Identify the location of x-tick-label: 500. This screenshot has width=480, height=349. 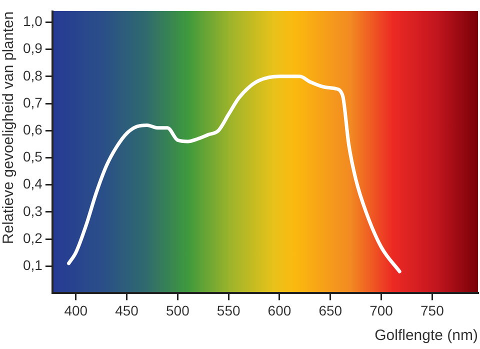
(178, 310).